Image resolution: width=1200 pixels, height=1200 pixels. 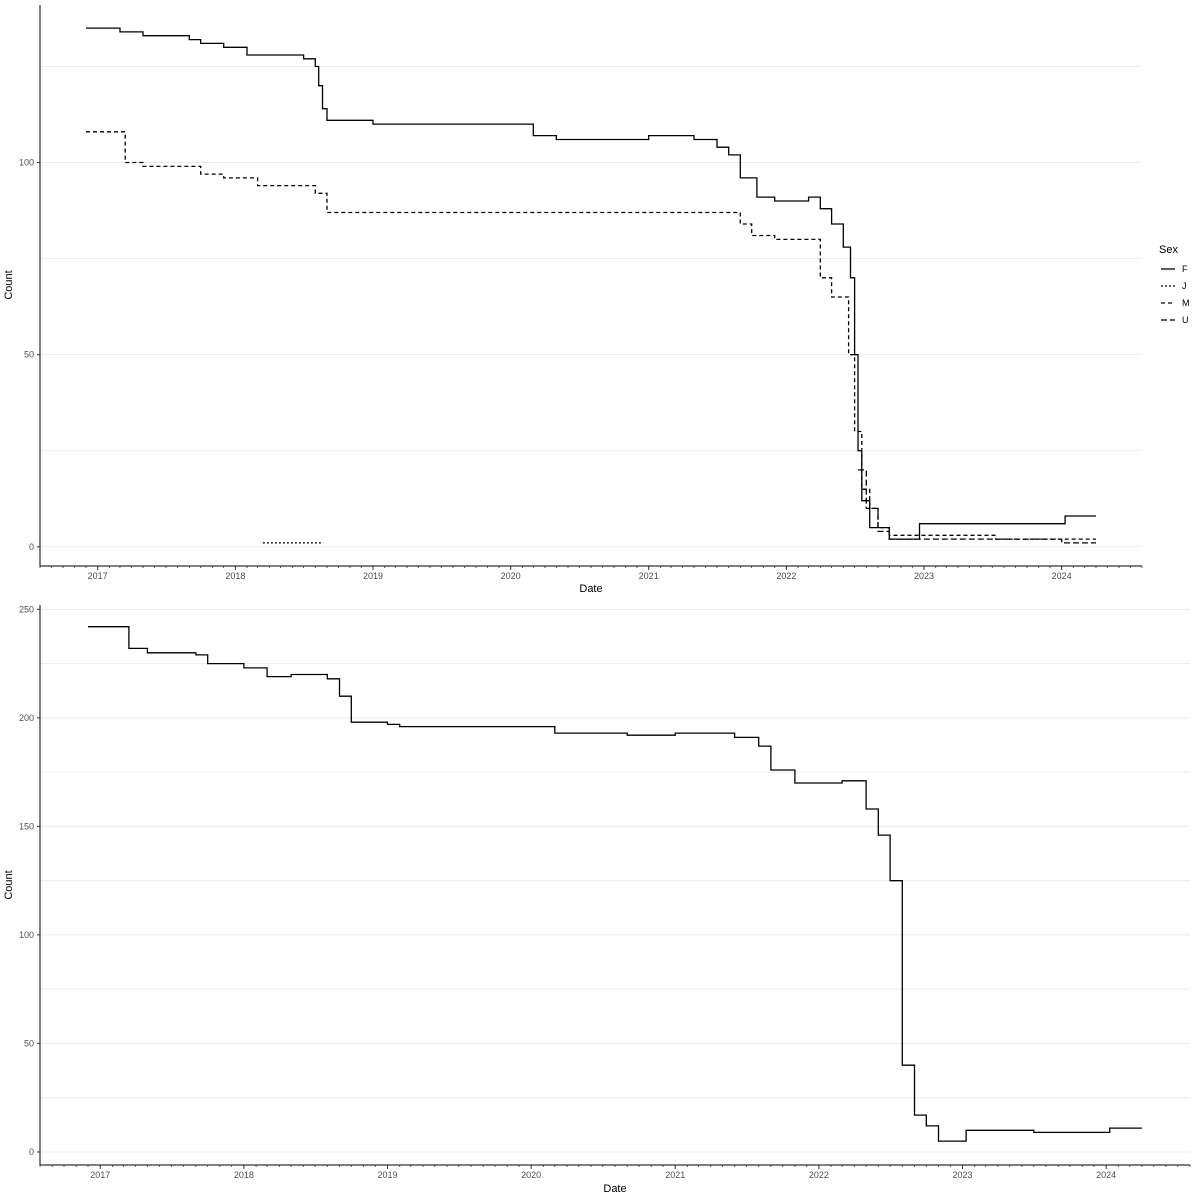 I want to click on series-line-u, so click(x=977, y=506).